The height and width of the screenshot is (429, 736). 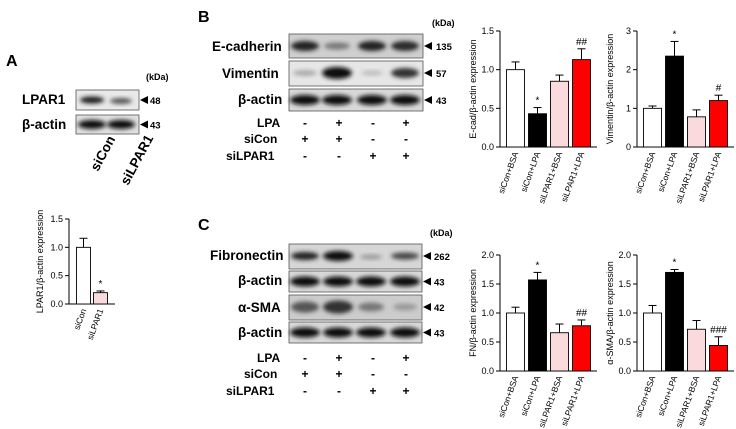 I want to click on trt-b-sicon-4: -, so click(x=406, y=139).